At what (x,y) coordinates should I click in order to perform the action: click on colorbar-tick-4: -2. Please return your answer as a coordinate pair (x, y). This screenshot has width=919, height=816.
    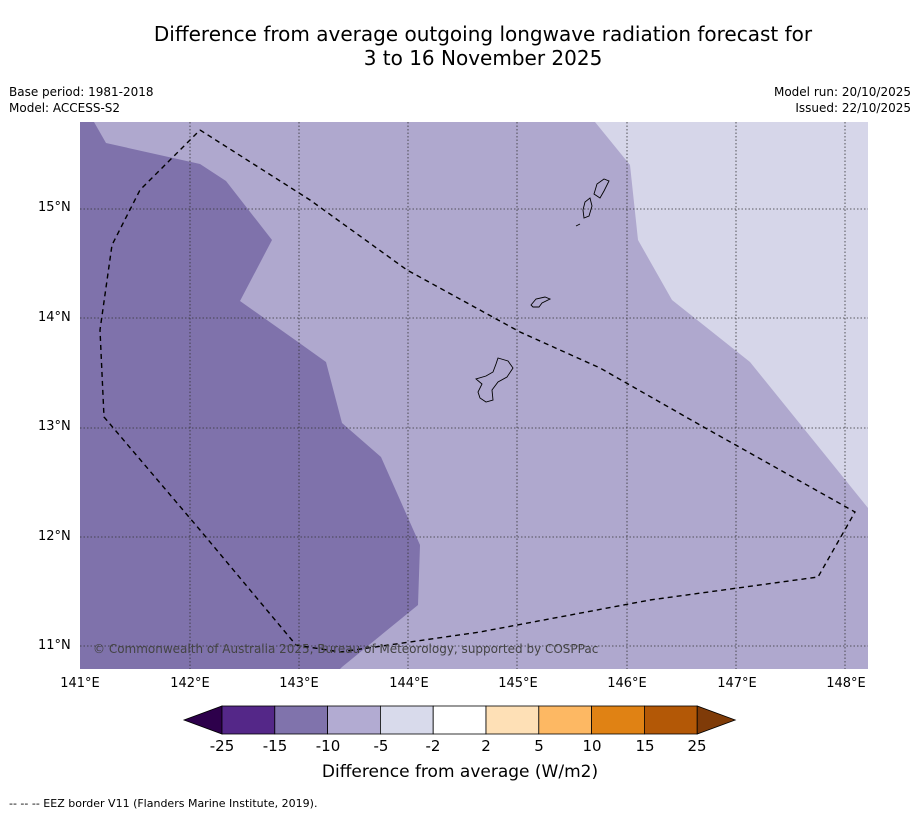
    Looking at the image, I should click on (433, 746).